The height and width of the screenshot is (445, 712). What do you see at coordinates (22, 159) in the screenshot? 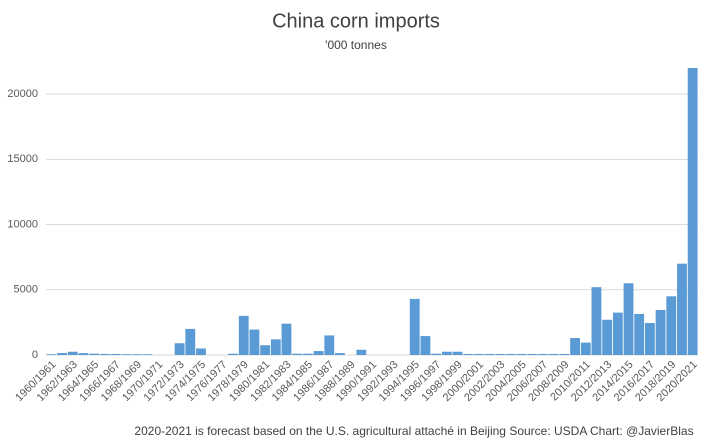
I see `y-tick-label: 15000` at bounding box center [22, 159].